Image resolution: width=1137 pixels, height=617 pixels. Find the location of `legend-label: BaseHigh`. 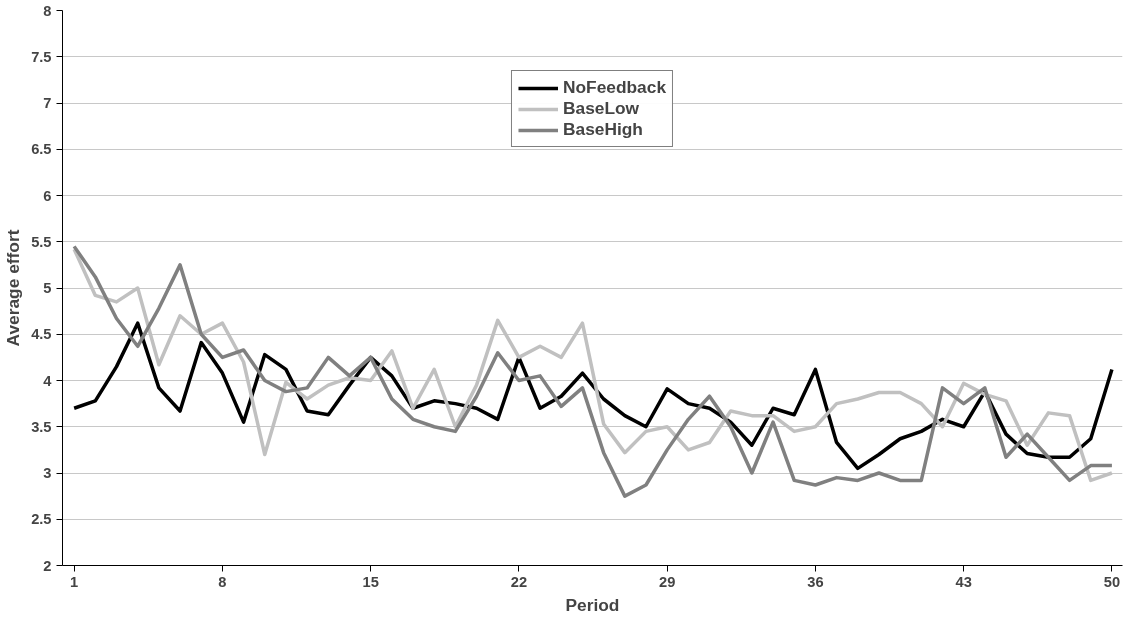

legend-label: BaseHigh is located at coordinates (602, 129).